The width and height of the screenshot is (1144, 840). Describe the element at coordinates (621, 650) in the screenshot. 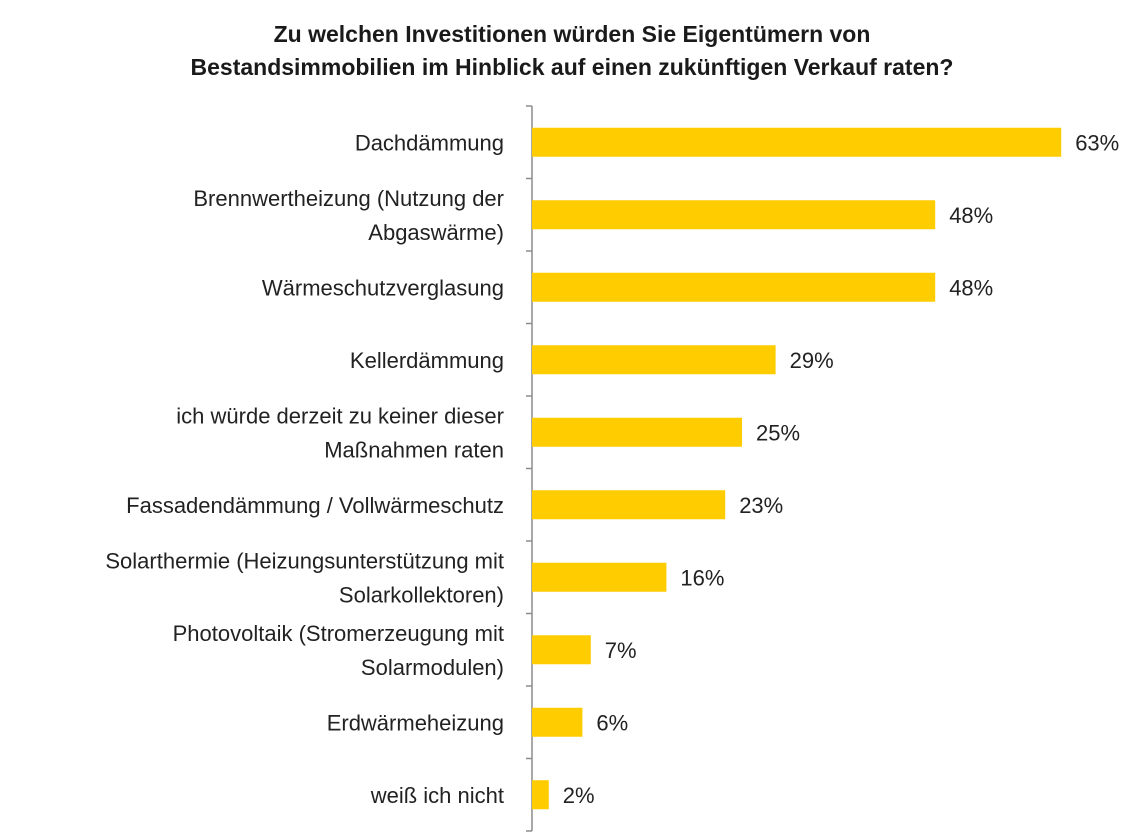

I see `data-label: 7%` at that location.